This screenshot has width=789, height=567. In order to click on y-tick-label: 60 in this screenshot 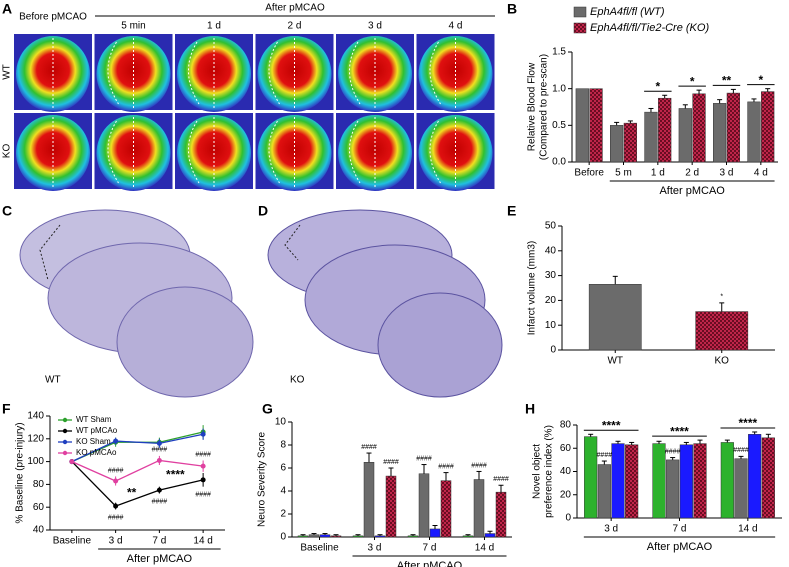, I will do `click(39, 507)`.